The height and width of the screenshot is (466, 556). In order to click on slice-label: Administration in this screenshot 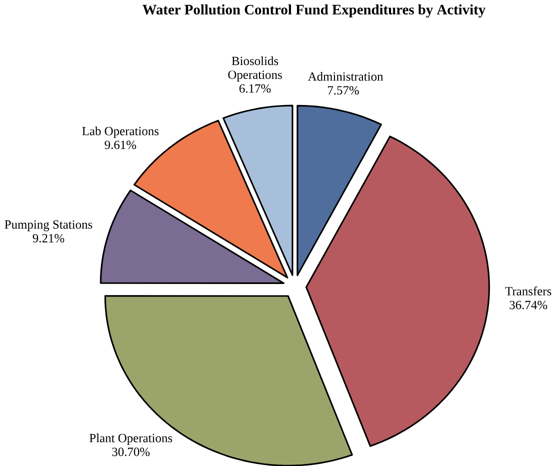, I will do `click(346, 76)`.